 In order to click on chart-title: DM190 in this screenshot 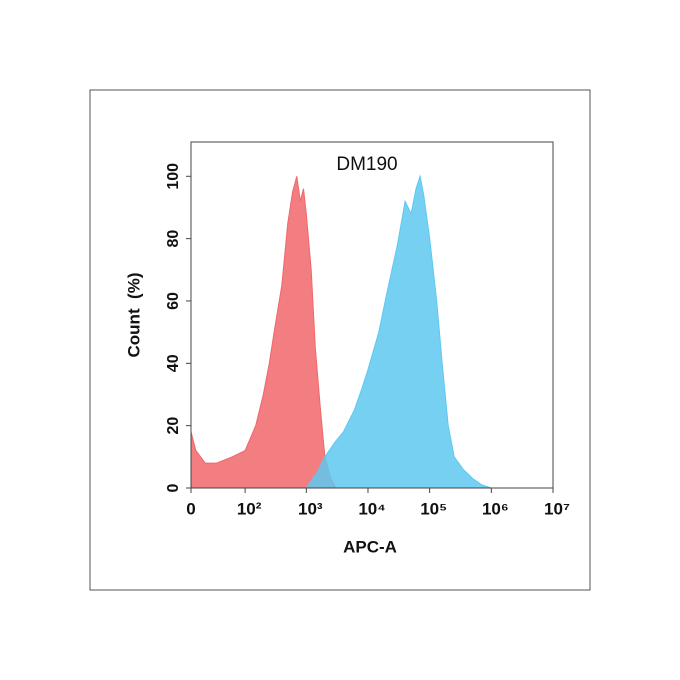, I will do `click(366, 164)`.